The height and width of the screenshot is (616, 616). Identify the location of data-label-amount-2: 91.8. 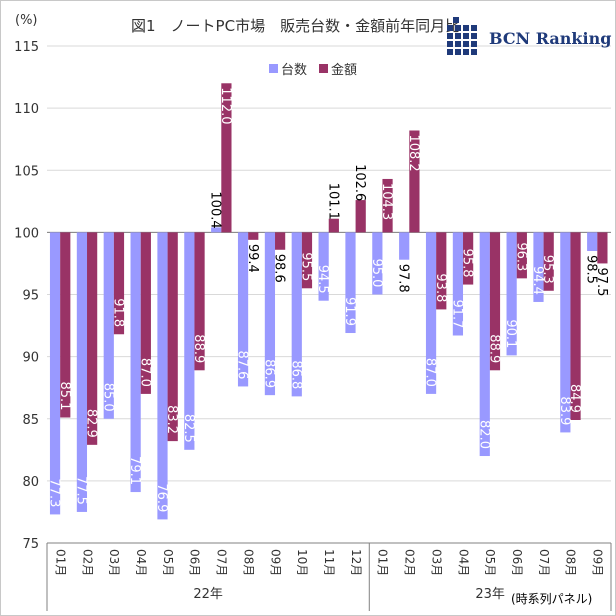
(117, 312).